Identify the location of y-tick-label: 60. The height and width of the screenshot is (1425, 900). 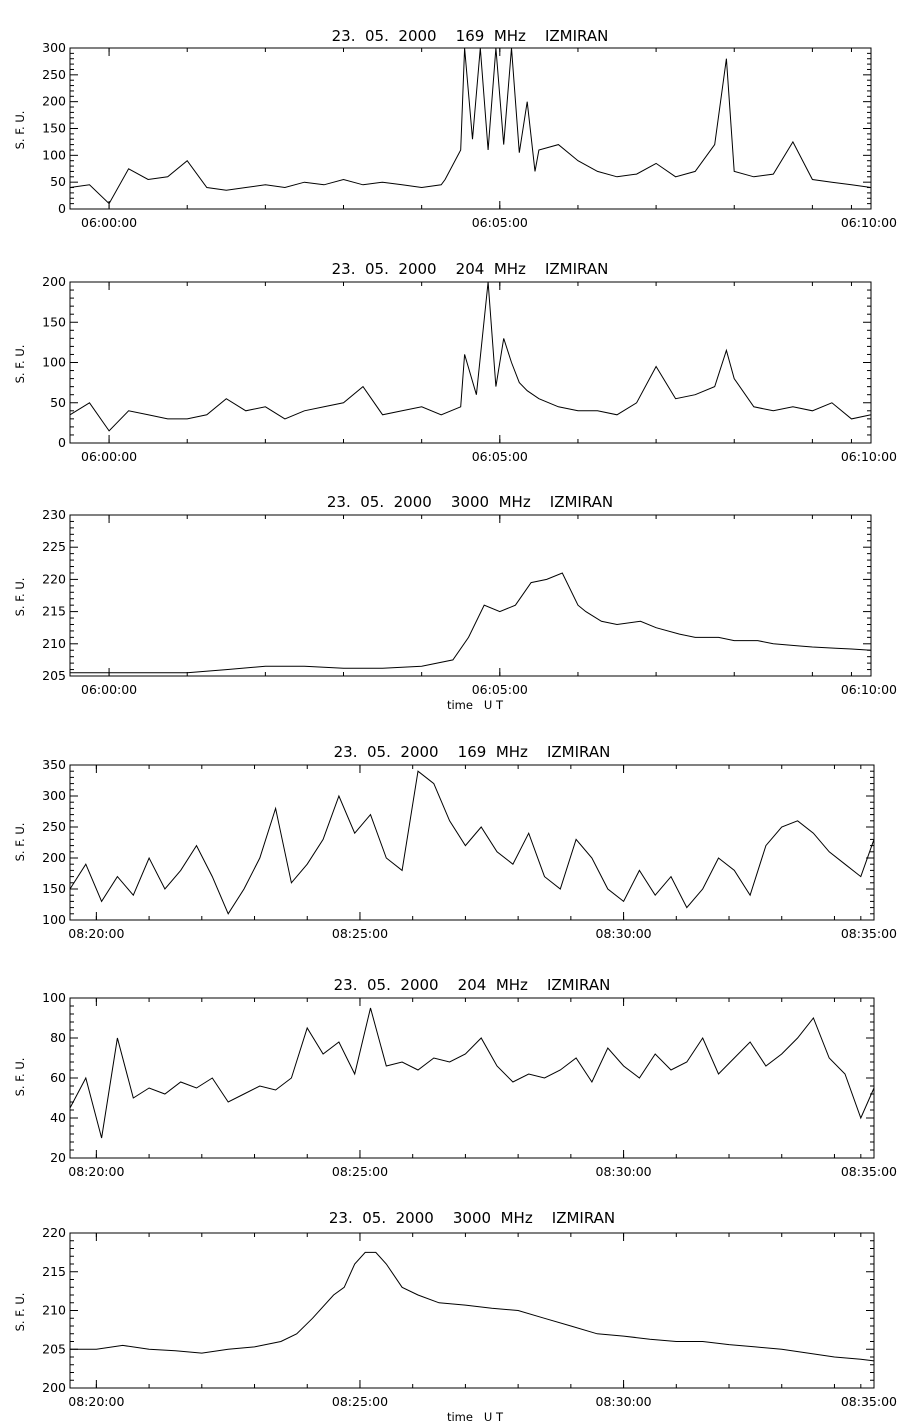
(58, 1077).